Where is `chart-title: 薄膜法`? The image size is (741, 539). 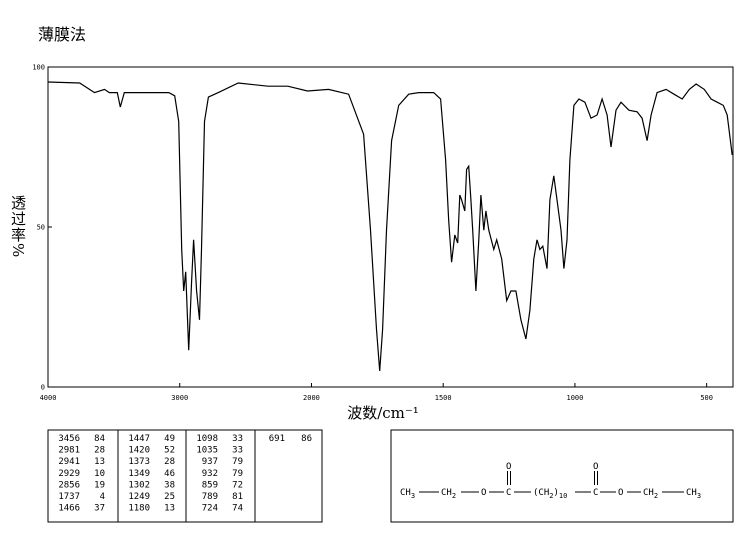 chart-title: 薄膜法 is located at coordinates (62, 34).